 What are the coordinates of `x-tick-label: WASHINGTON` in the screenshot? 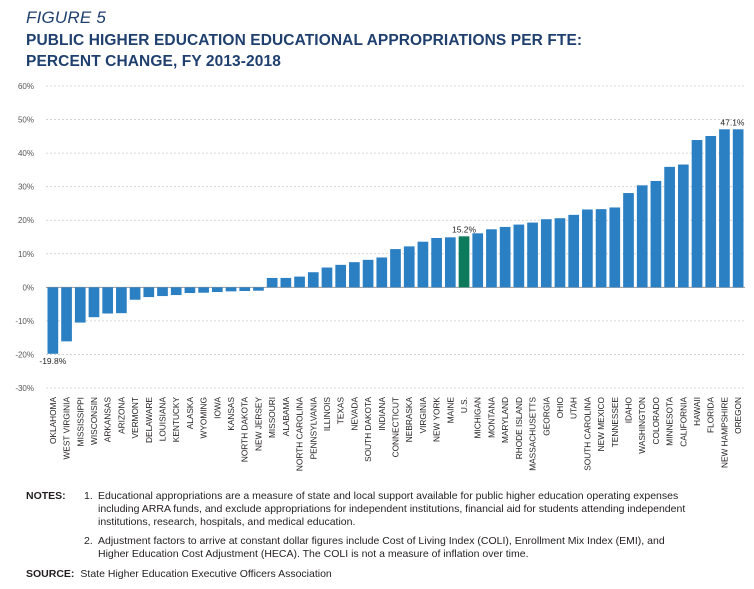 It's located at (642, 425).